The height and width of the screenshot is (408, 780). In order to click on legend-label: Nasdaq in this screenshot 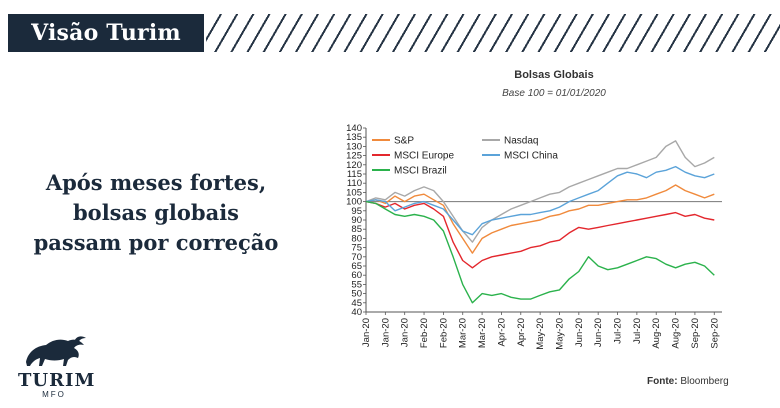, I will do `click(521, 141)`.